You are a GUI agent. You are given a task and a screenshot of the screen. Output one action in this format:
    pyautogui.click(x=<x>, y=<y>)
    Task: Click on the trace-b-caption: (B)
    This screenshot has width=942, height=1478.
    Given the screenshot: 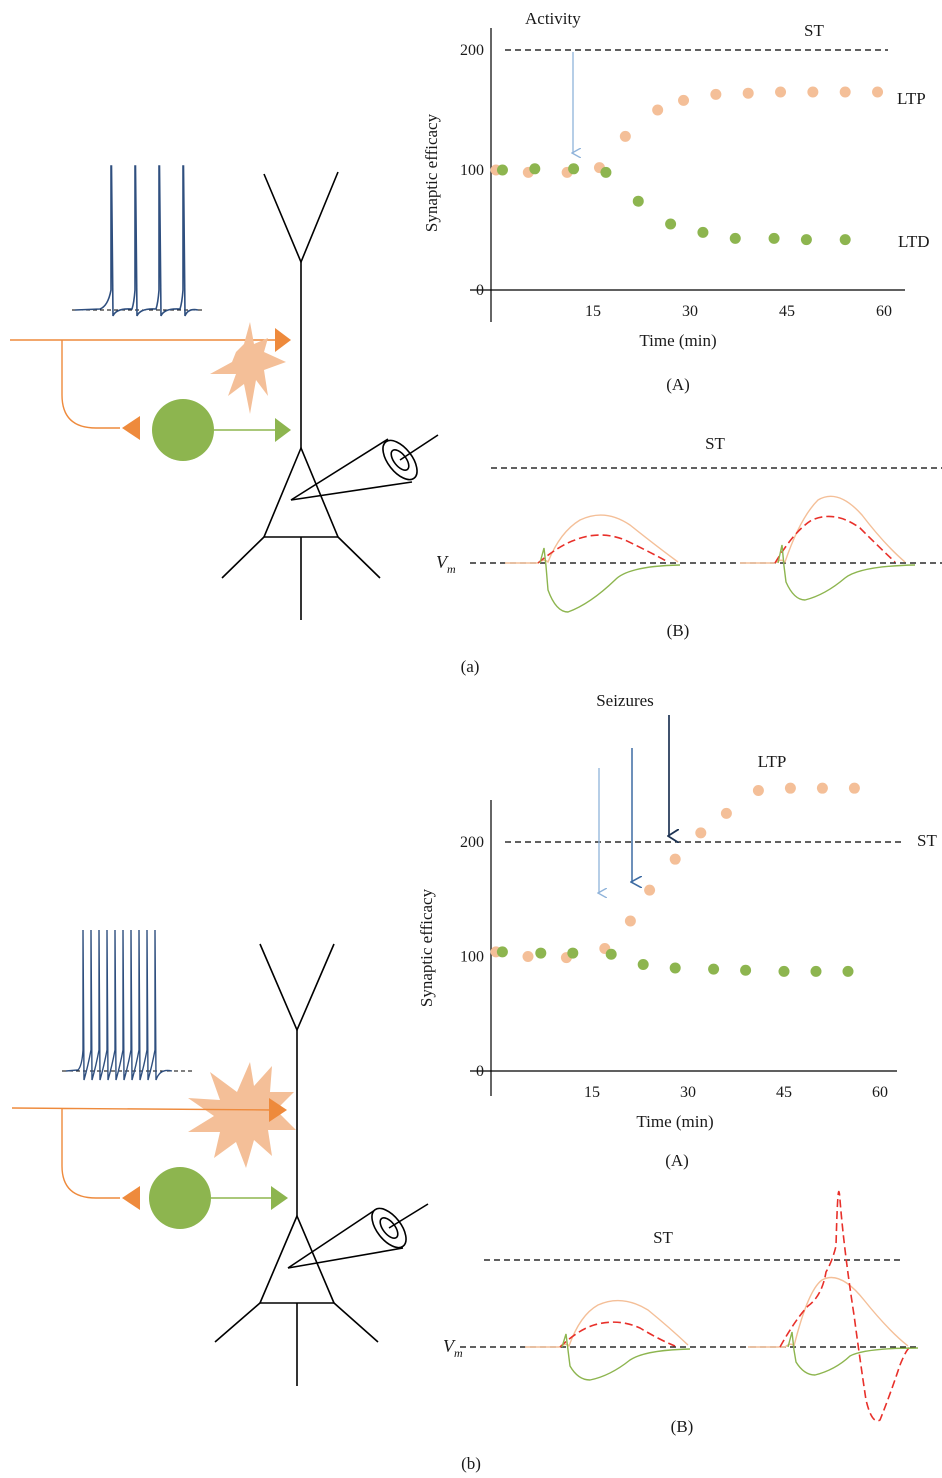 What is the action you would take?
    pyautogui.click(x=682, y=1426)
    